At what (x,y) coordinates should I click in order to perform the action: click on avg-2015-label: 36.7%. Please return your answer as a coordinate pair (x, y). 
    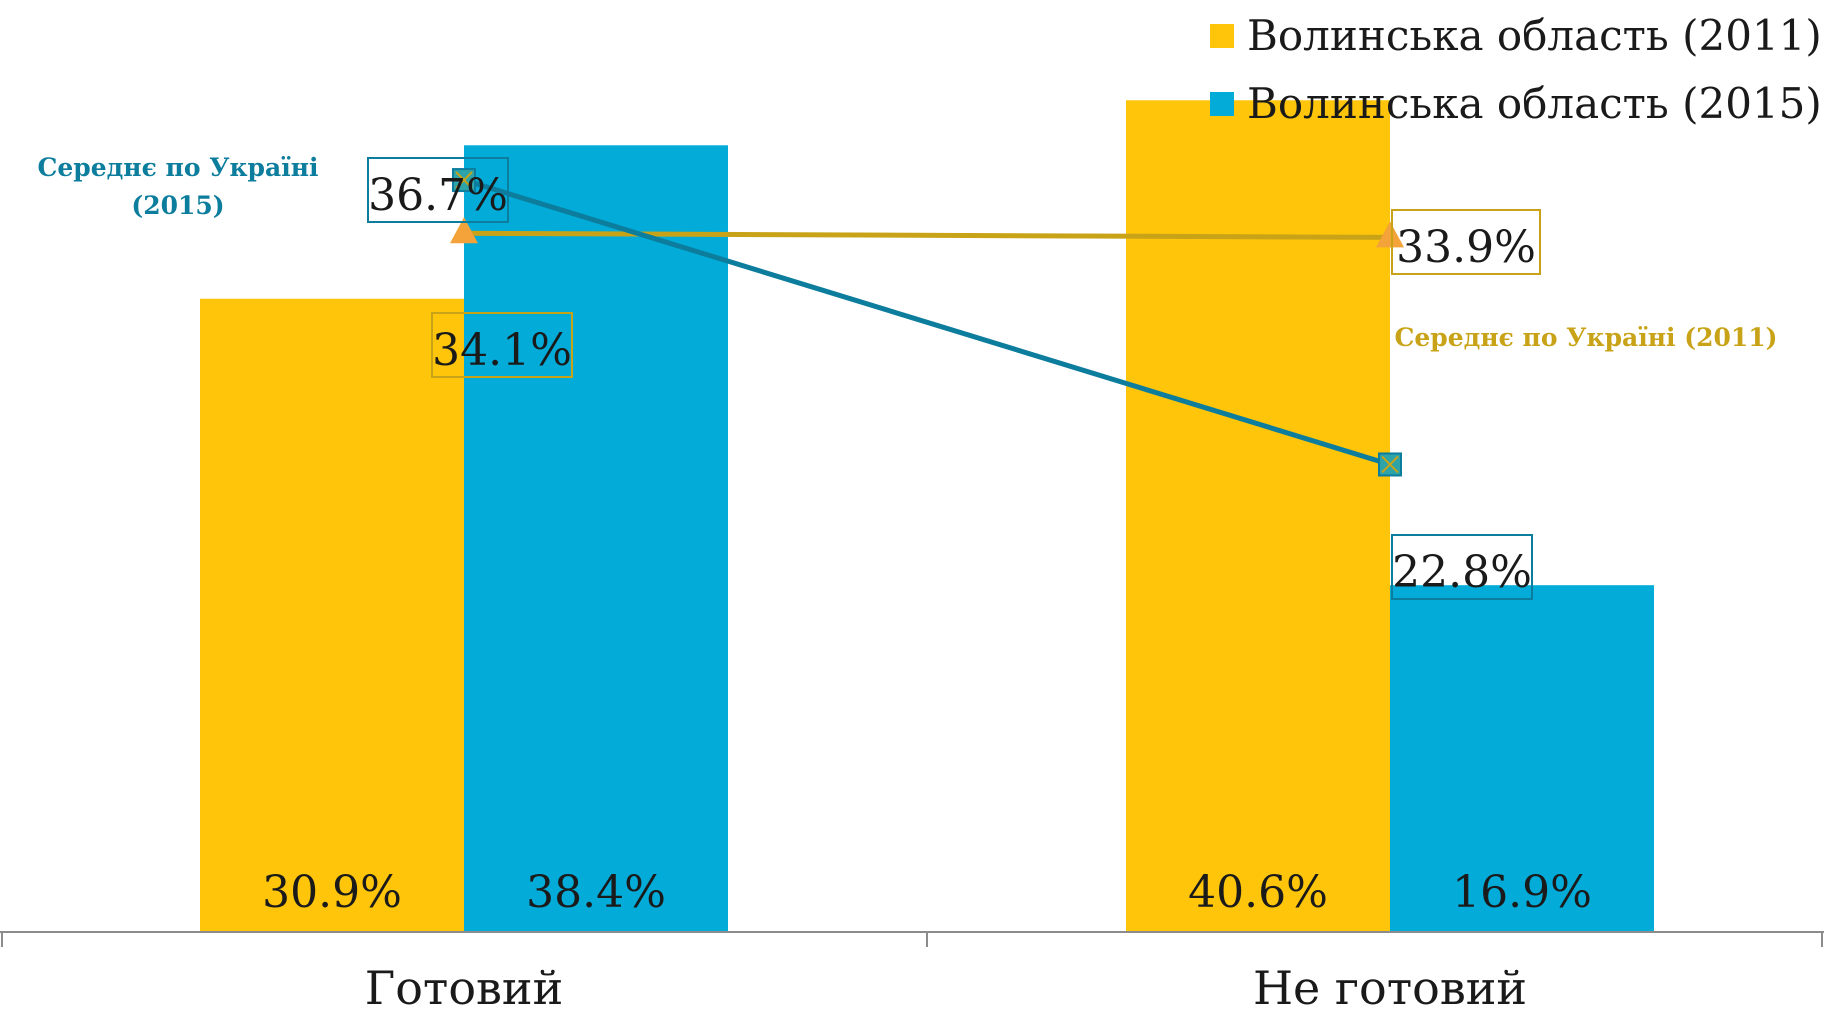
    Looking at the image, I should click on (438, 195).